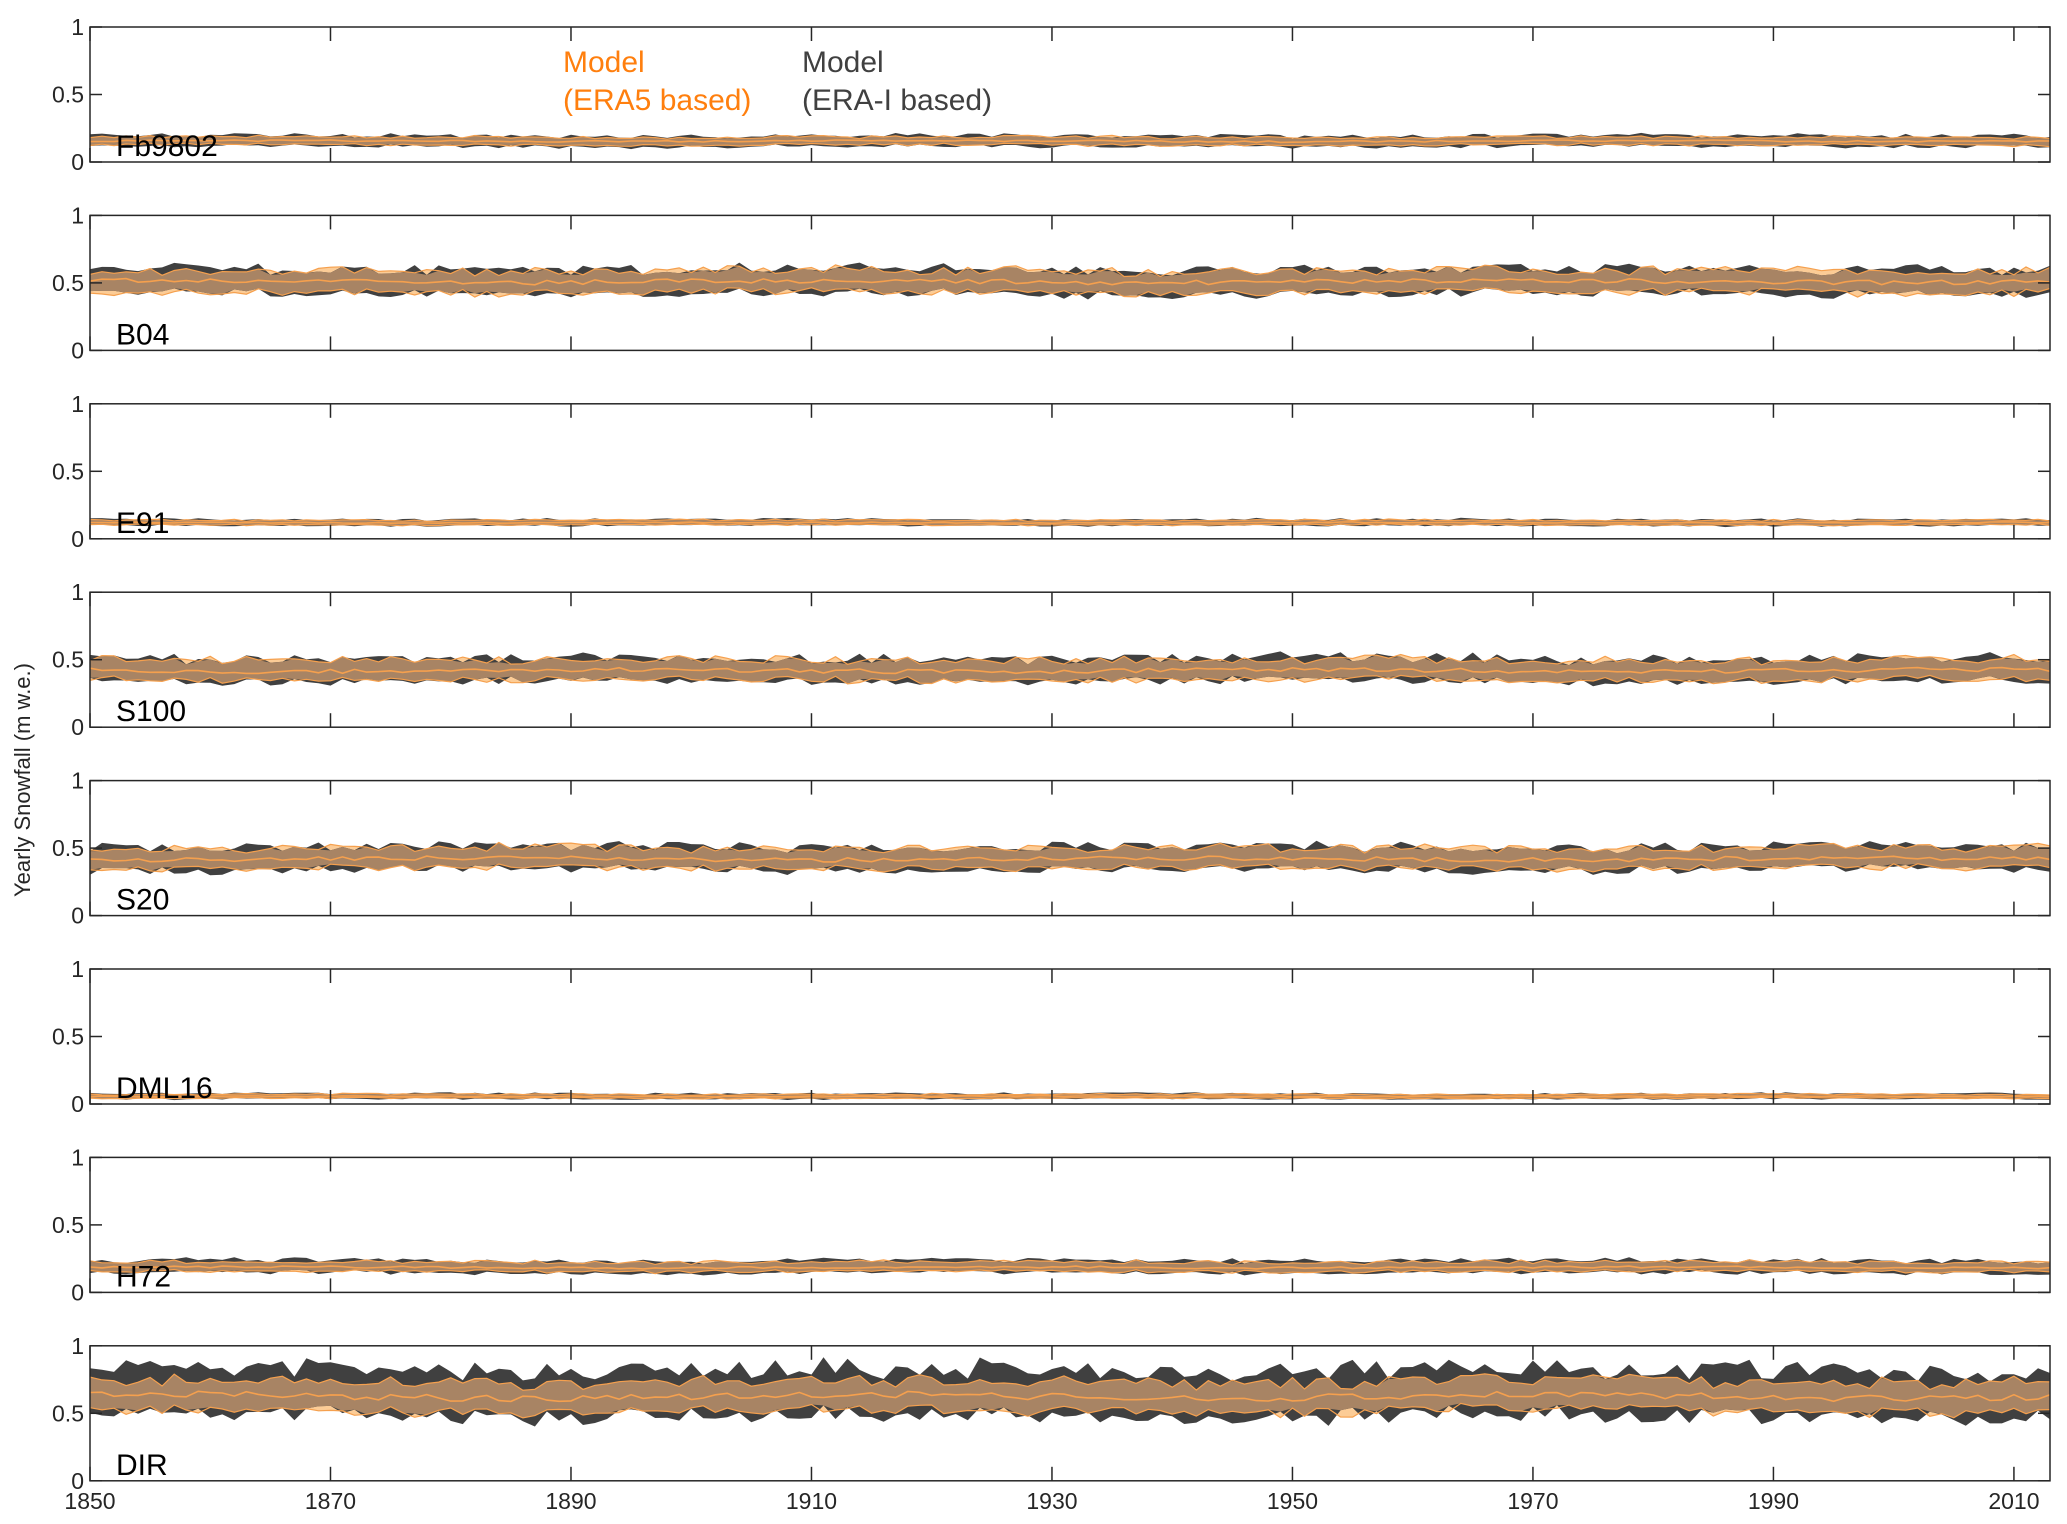 The width and height of the screenshot is (2067, 1524). What do you see at coordinates (1532, 1501) in the screenshot?
I see `x-tick-label: 1970` at bounding box center [1532, 1501].